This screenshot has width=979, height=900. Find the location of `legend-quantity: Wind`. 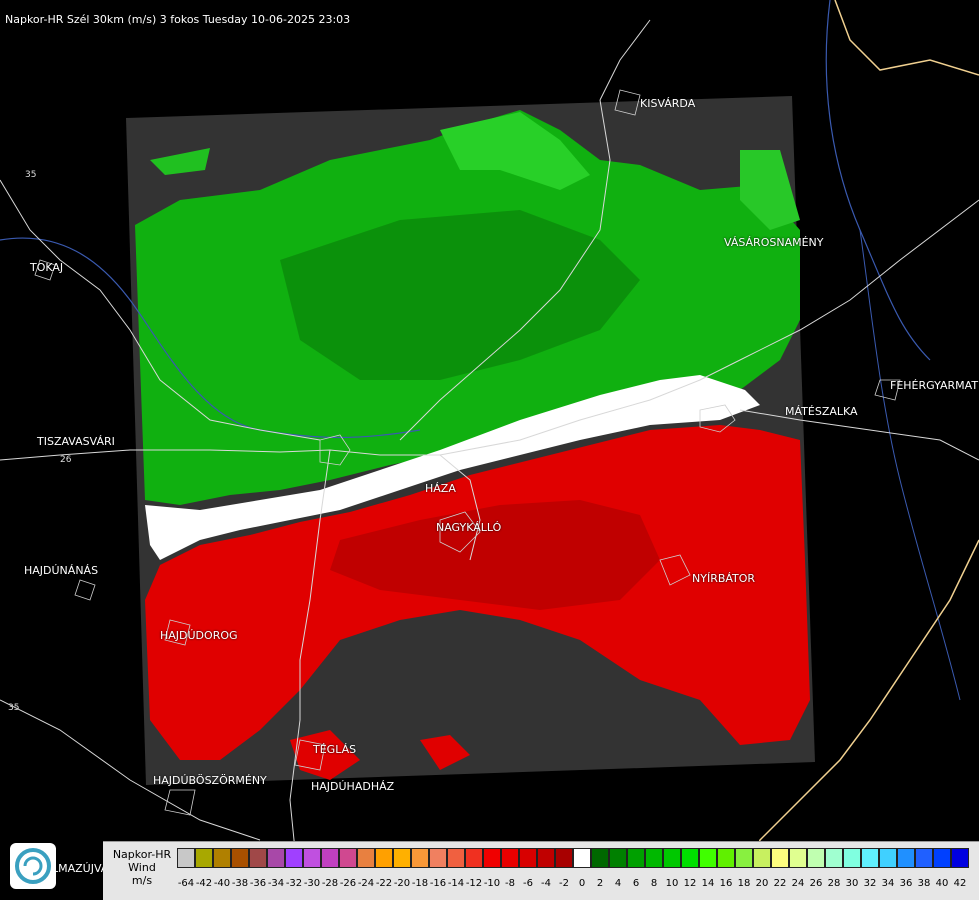

legend-quantity: Wind is located at coordinates (142, 867).